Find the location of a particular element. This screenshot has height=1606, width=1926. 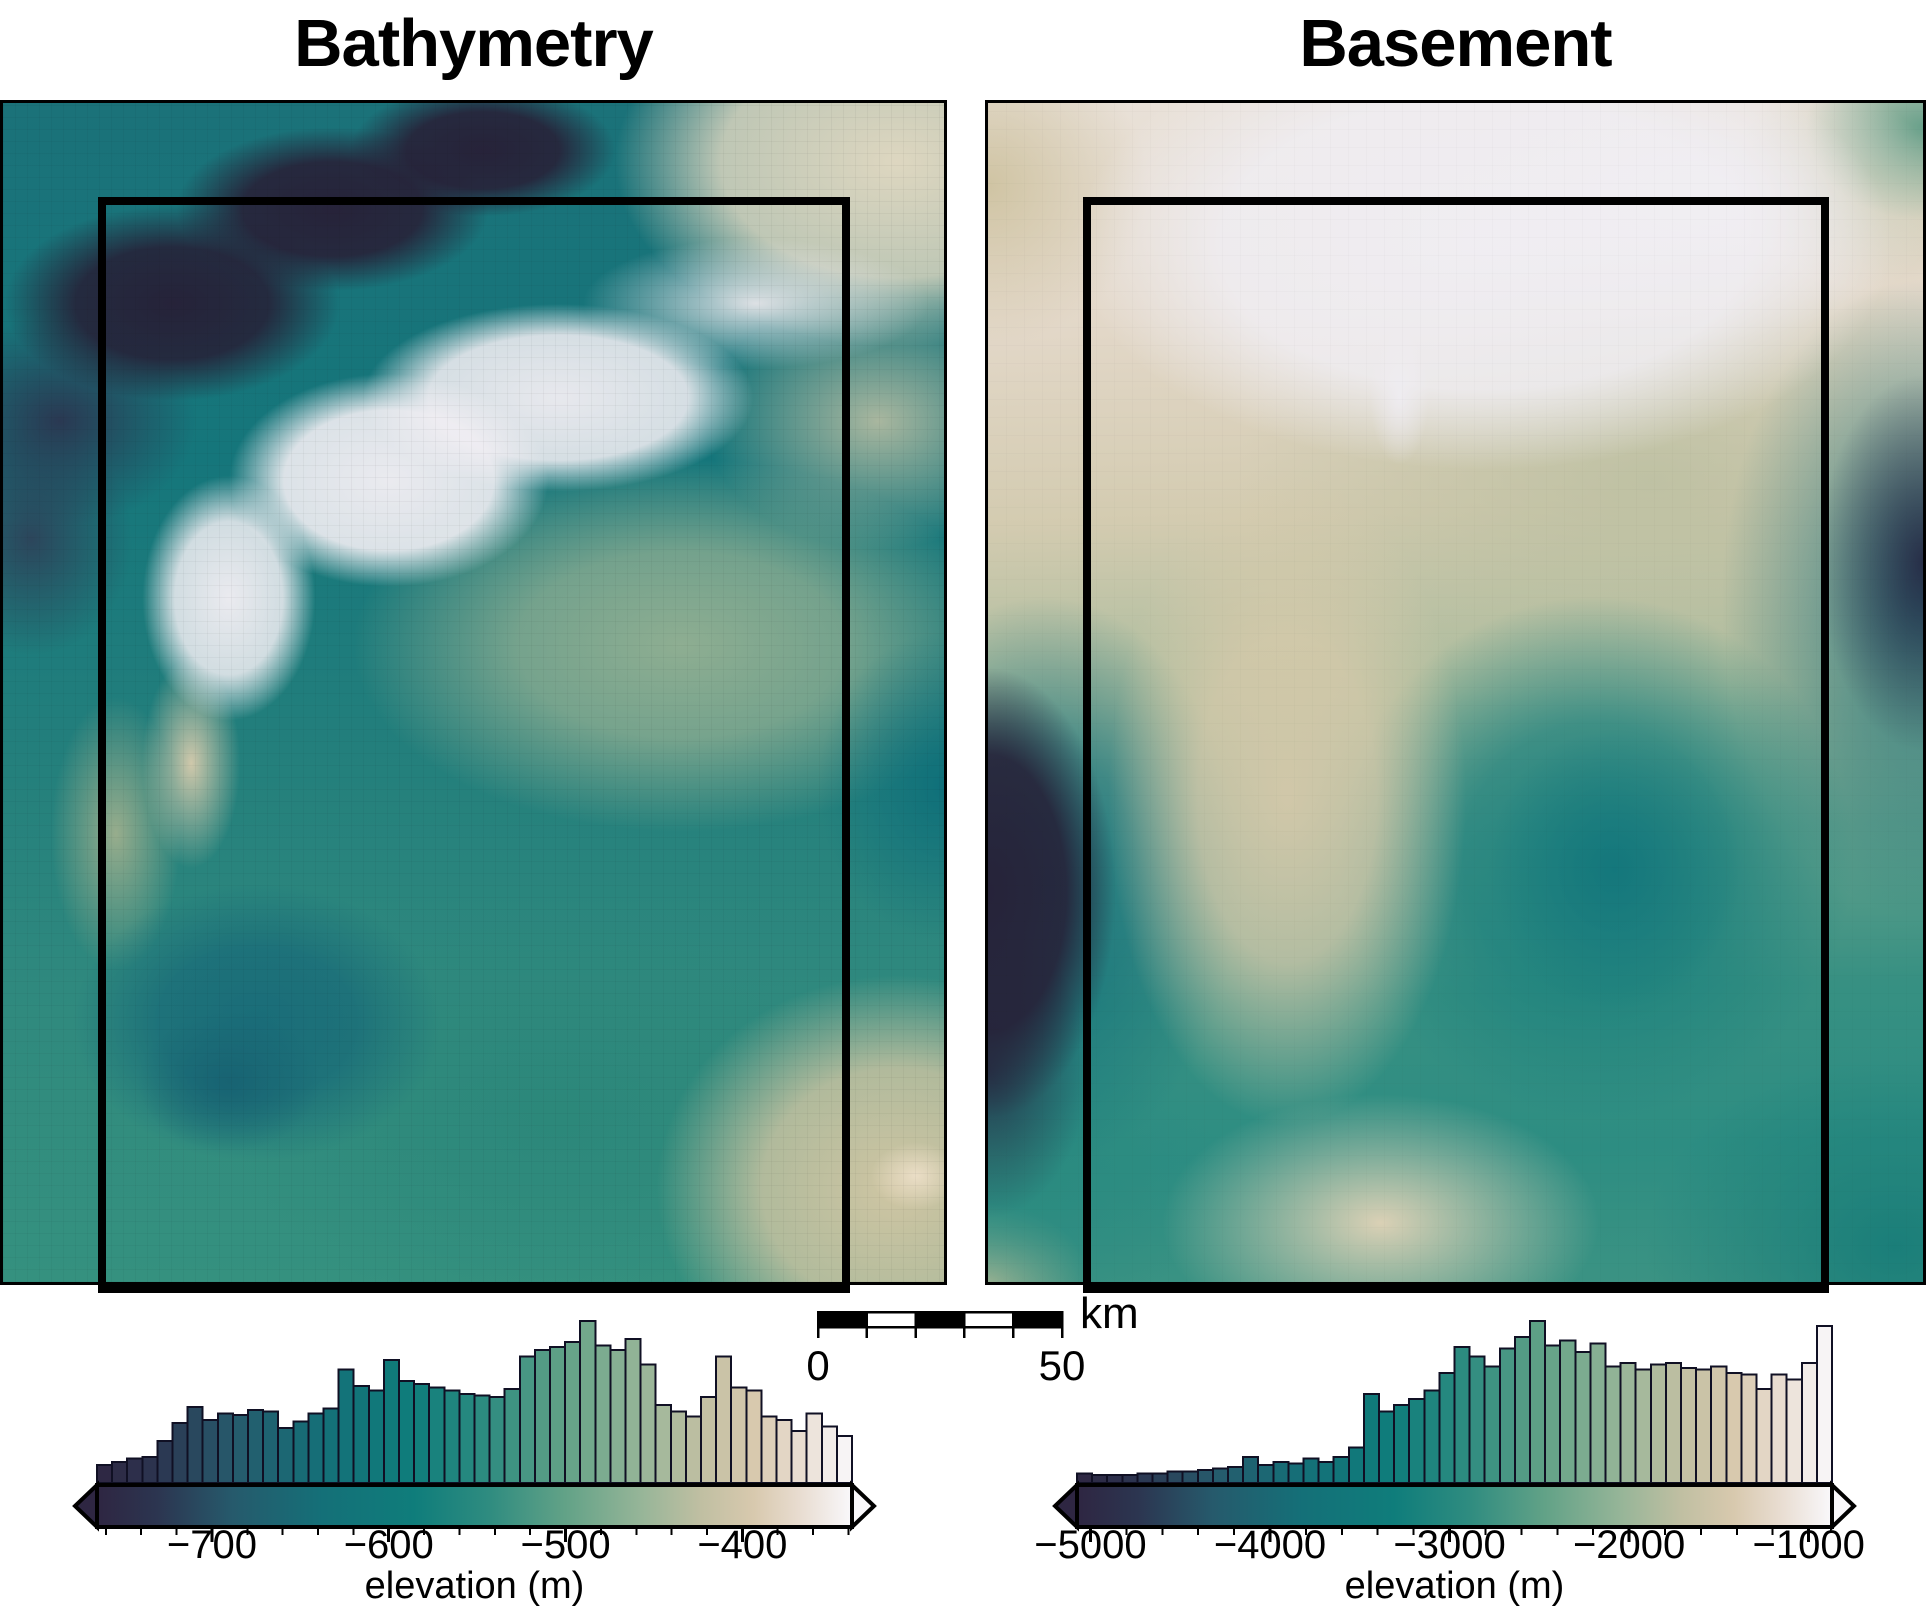

colorbar-tick-label: −4000 is located at coordinates (1270, 1545).